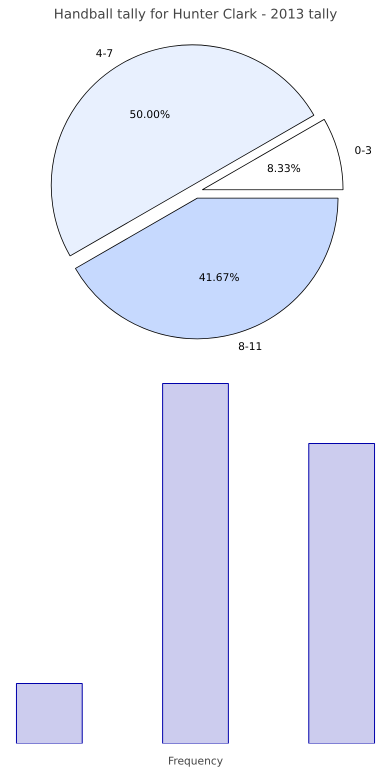 This screenshot has width=390, height=780. Describe the element at coordinates (149, 115) in the screenshot. I see `data-label: 50.00%` at that location.